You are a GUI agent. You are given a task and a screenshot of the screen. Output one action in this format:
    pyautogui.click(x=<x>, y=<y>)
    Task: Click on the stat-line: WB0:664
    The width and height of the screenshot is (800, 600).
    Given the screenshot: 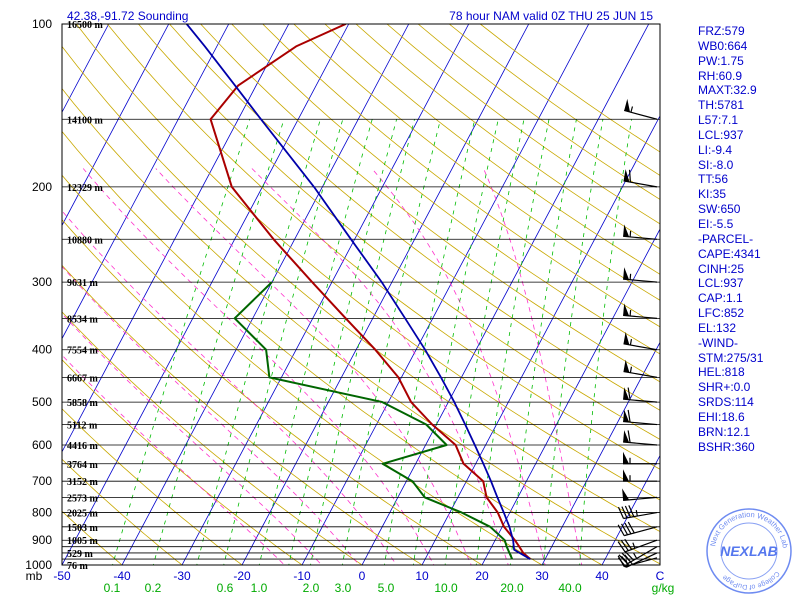 What is the action you would take?
    pyautogui.click(x=723, y=45)
    